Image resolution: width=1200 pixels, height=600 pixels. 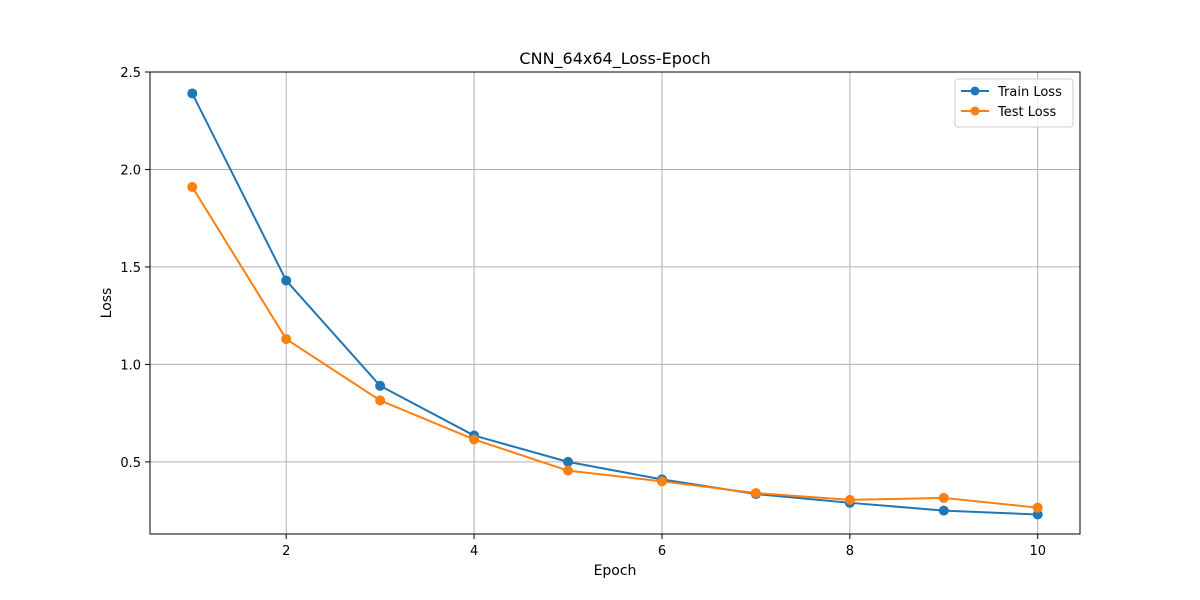 I want to click on legend-label: Train Loss, so click(x=1029, y=92).